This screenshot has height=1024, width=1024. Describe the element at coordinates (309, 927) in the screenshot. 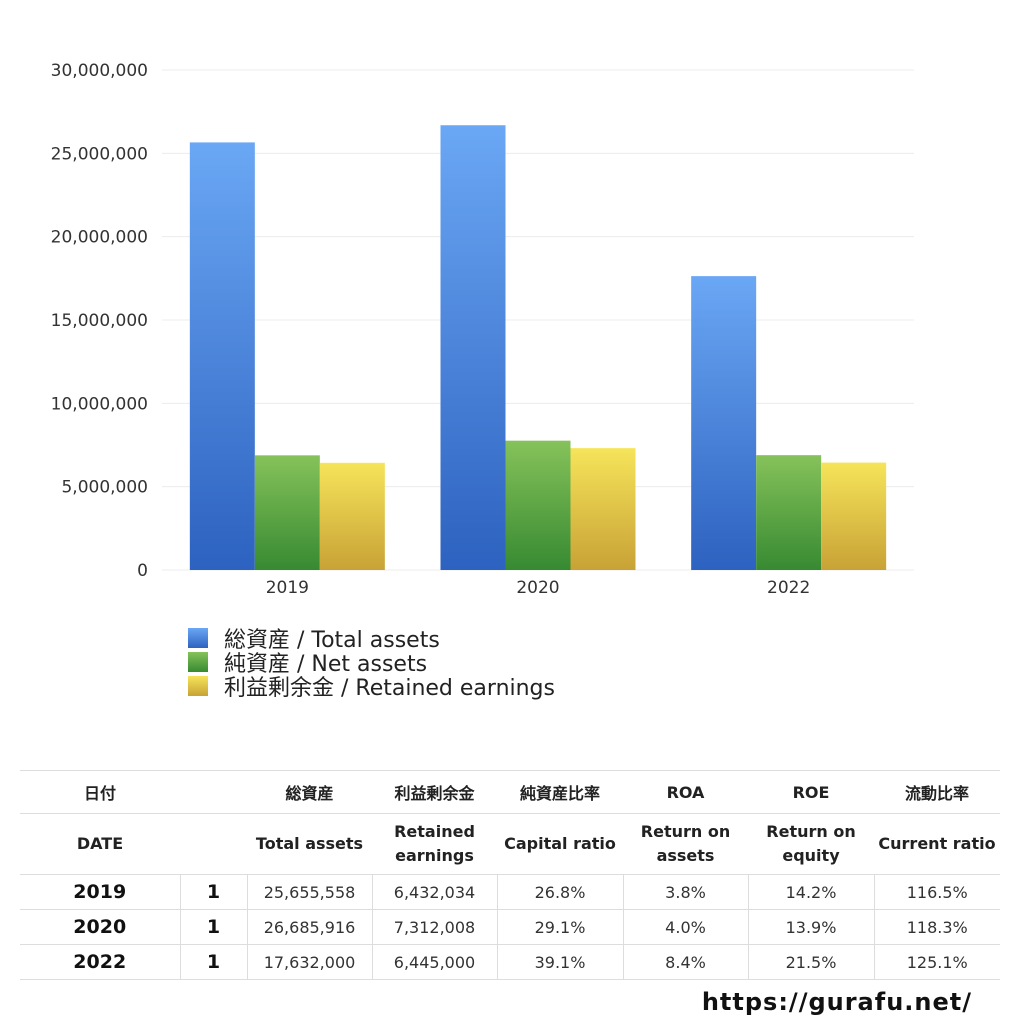

I see `table-cell: 26,685,916` at that location.